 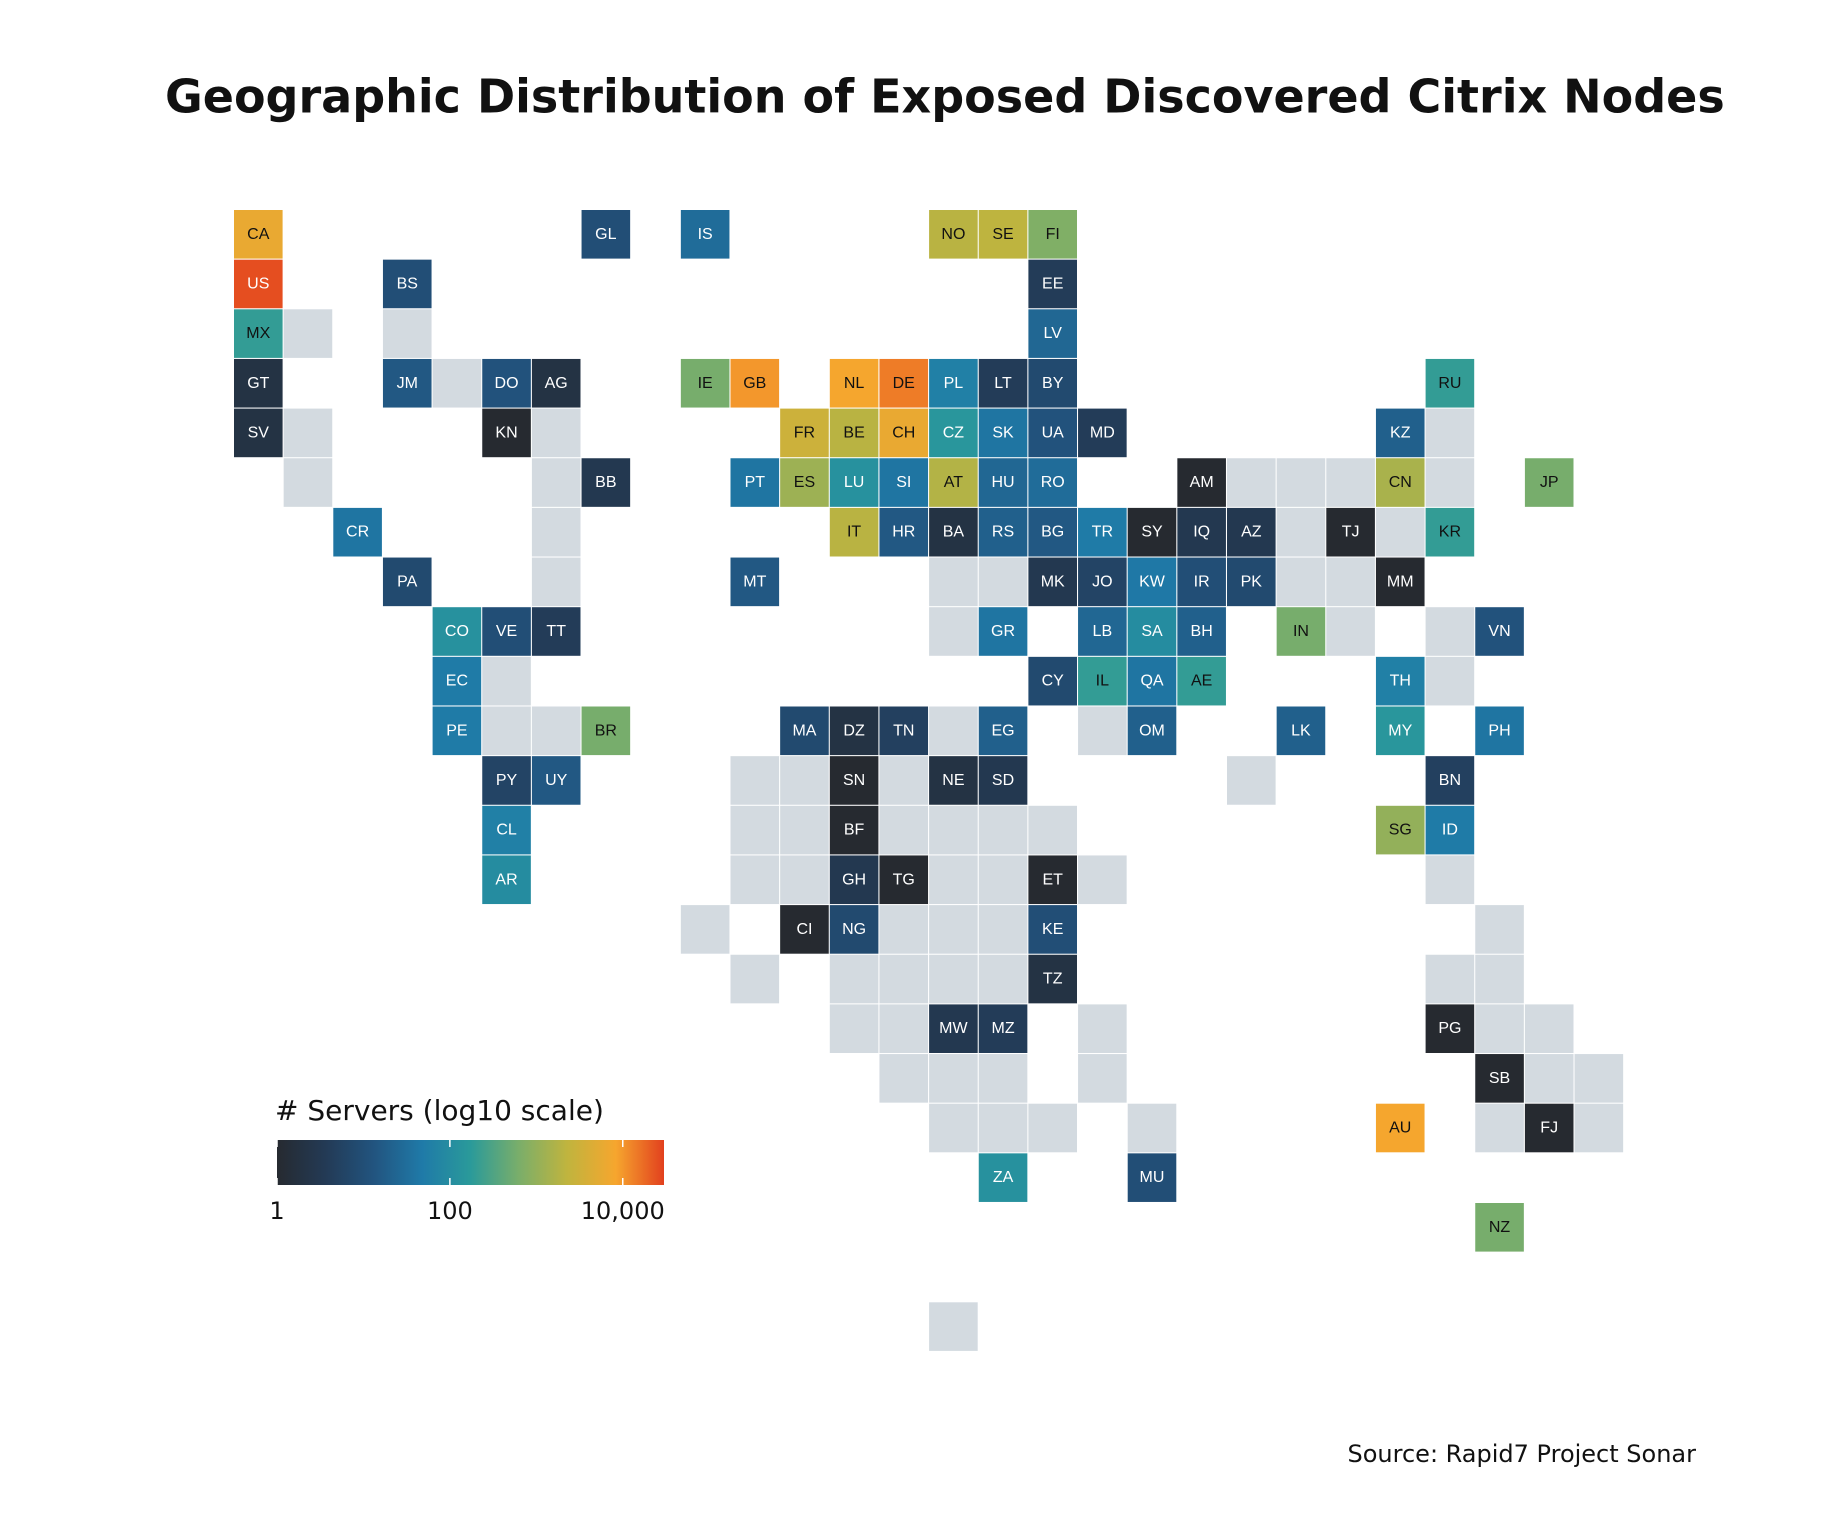 I want to click on country-label: LK, so click(x=1301, y=730).